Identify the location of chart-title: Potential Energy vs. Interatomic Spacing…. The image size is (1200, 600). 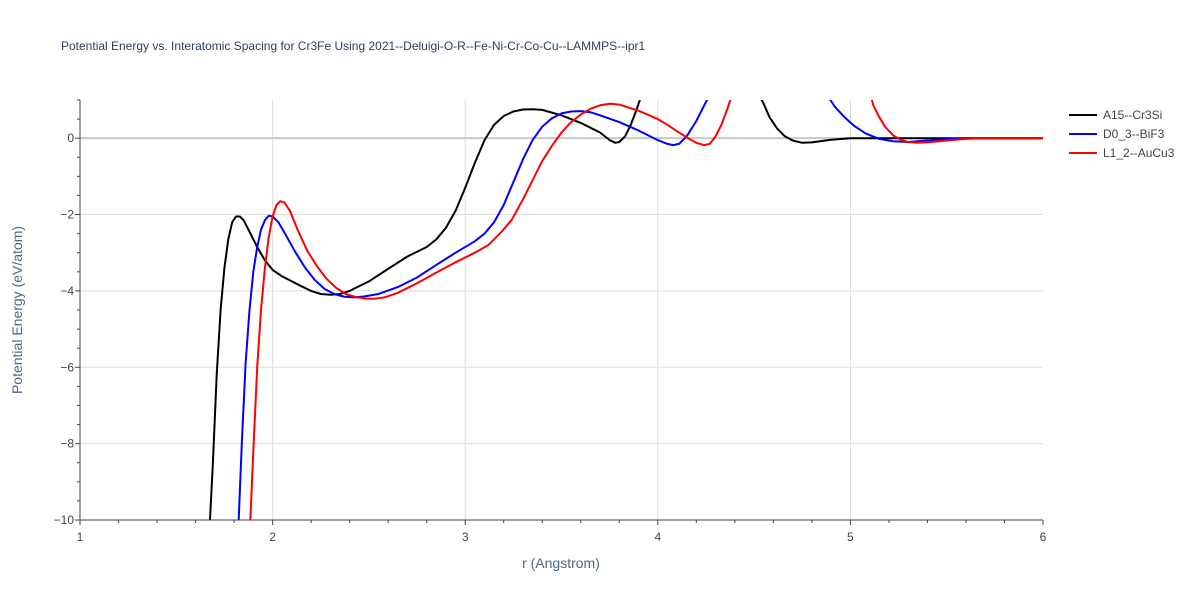
(353, 46).